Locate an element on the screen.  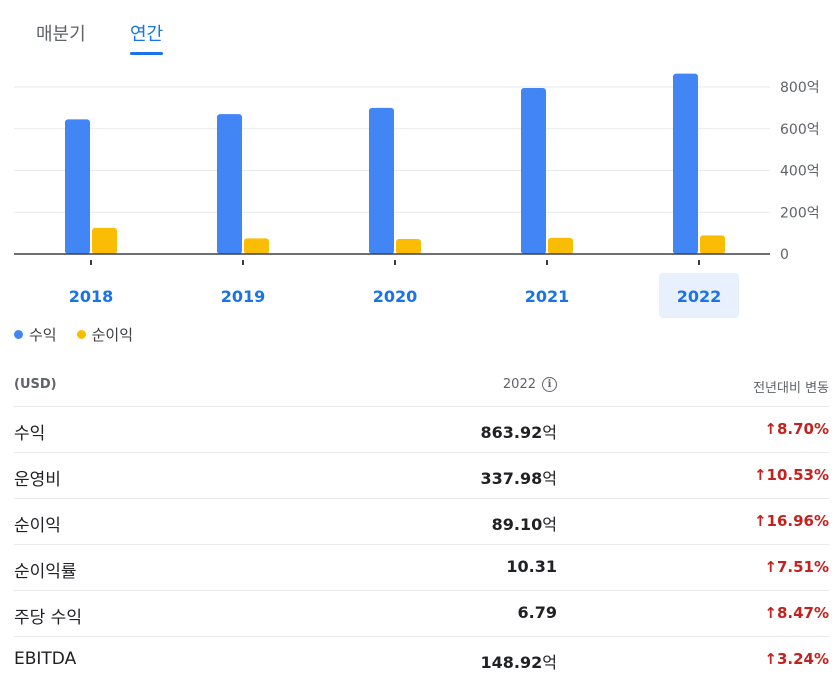
yoy-change-value: 10.53% is located at coordinates (797, 475).